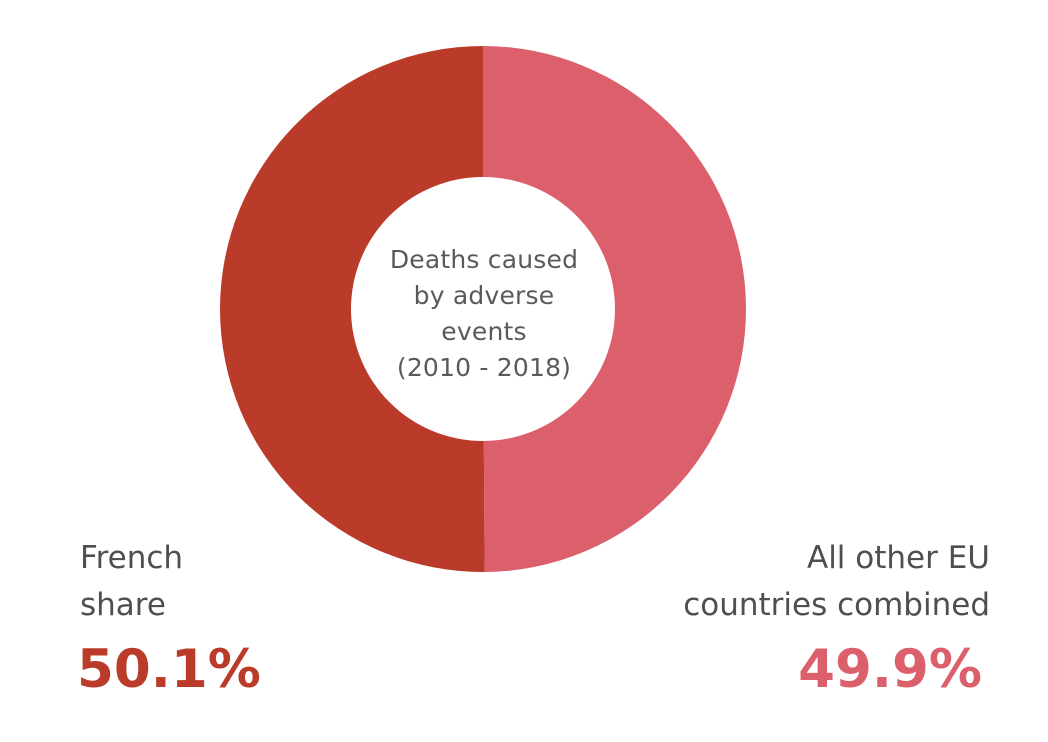 This screenshot has width=1048, height=742. What do you see at coordinates (123, 605) in the screenshot?
I see `label-line: share` at bounding box center [123, 605].